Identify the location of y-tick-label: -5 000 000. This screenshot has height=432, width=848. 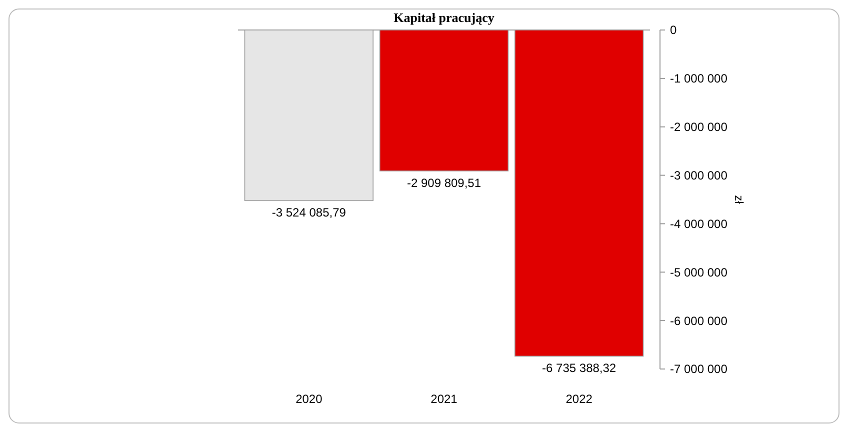
(699, 272).